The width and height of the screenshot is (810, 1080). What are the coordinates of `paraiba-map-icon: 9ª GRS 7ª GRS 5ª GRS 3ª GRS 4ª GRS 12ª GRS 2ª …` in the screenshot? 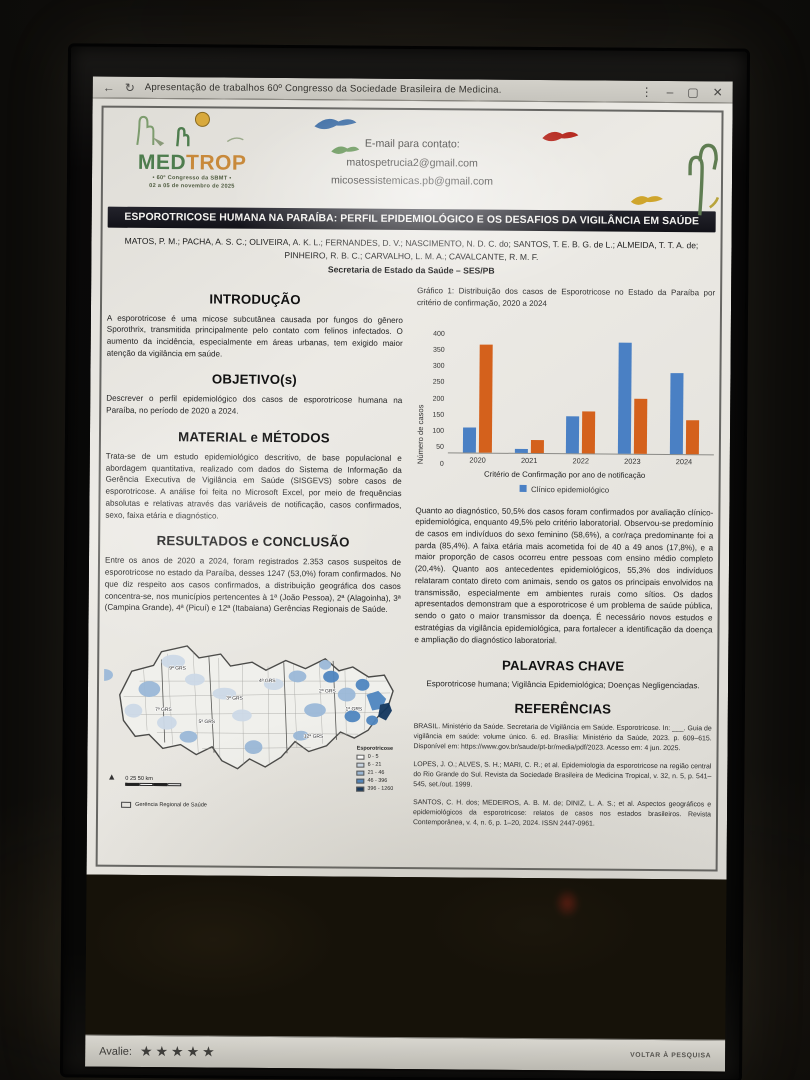 It's located at (244, 707).